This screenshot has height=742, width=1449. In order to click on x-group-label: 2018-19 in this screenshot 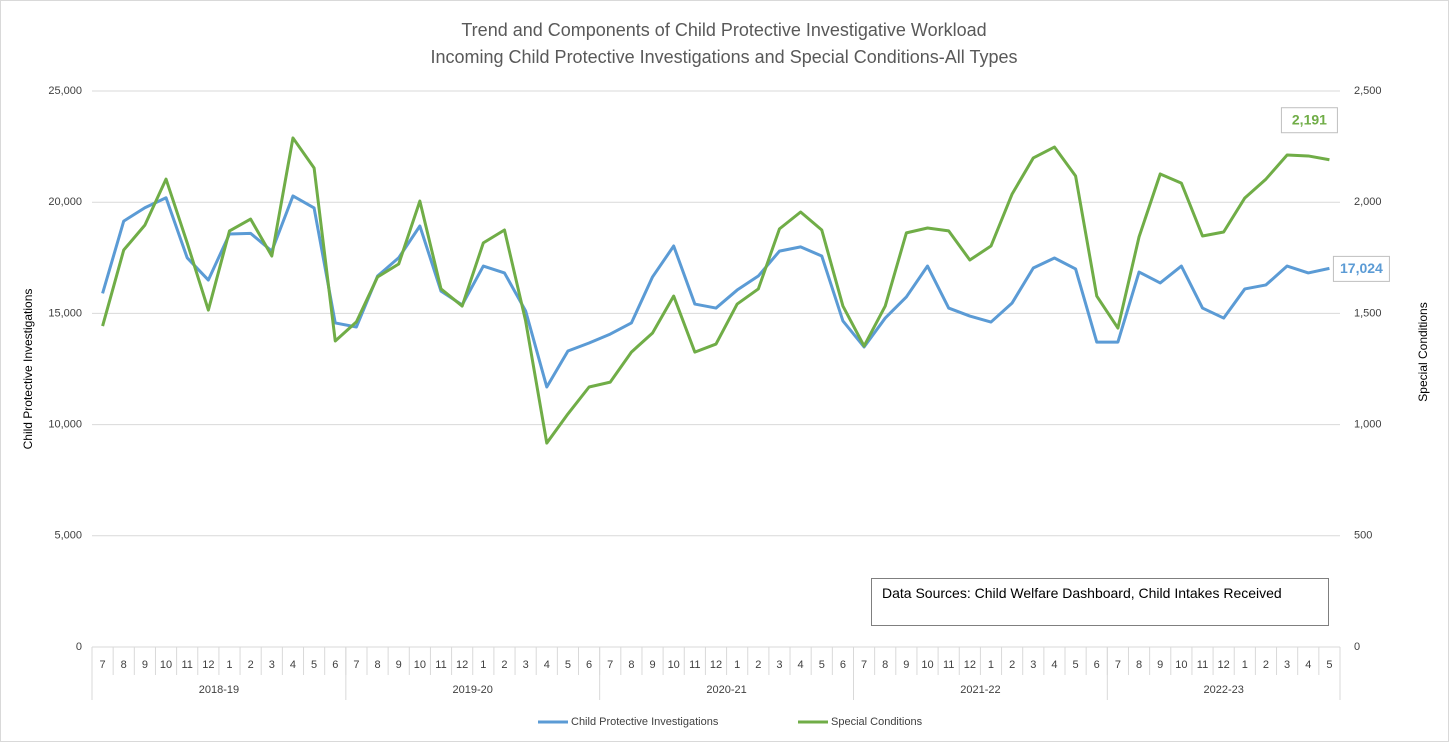, I will do `click(219, 690)`.